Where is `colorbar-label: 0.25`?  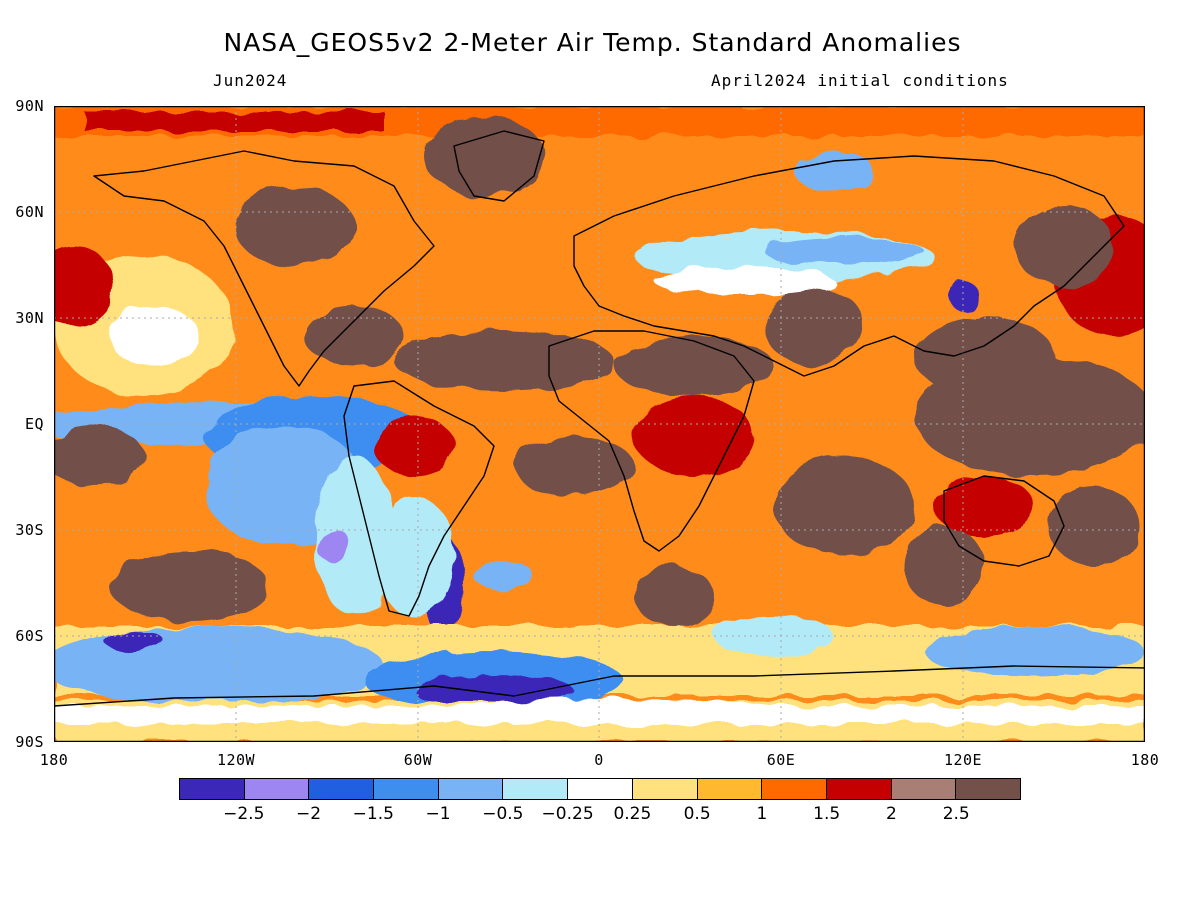 colorbar-label: 0.25 is located at coordinates (632, 814).